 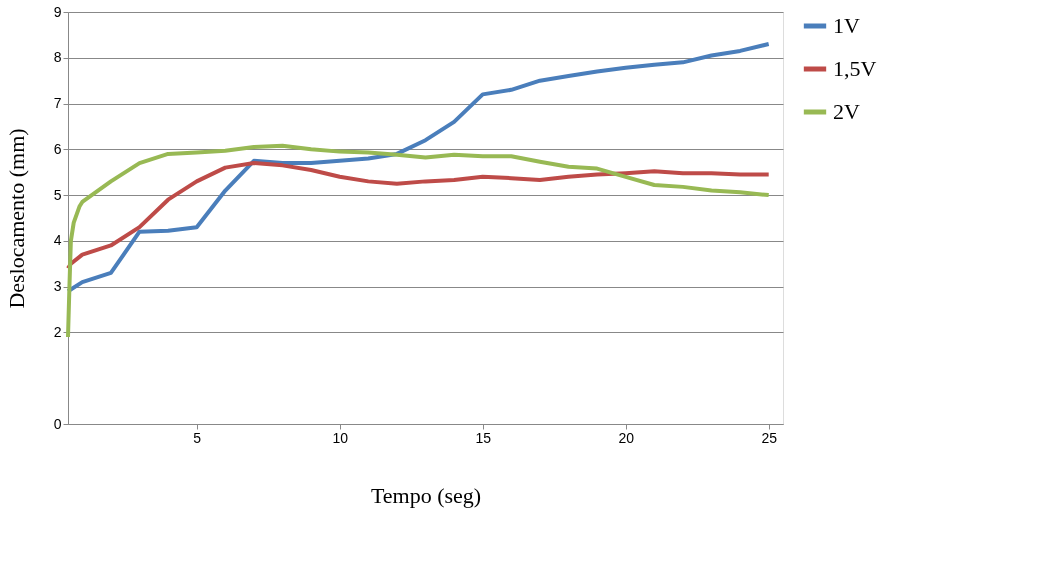 I want to click on y-tick-label: 4, so click(x=57, y=240).